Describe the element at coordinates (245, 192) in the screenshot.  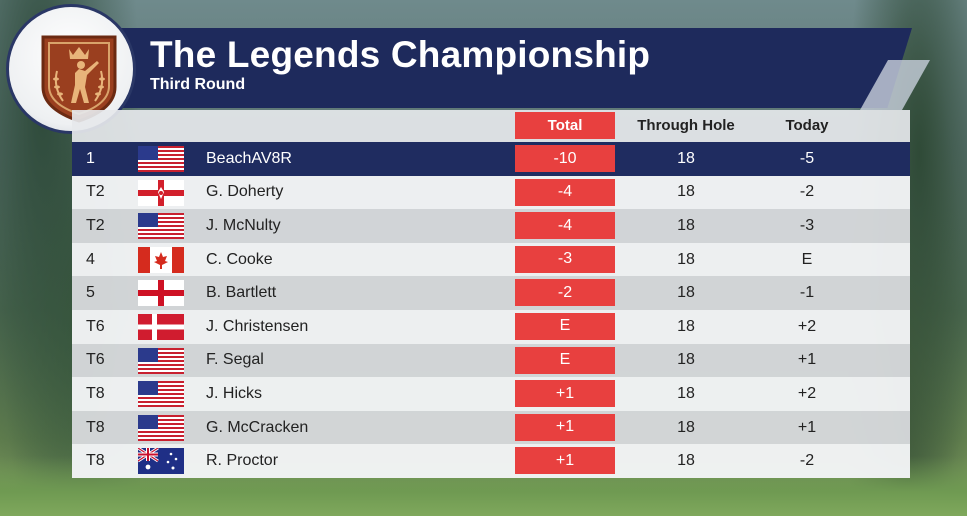
I see `player-name: G. Doherty` at that location.